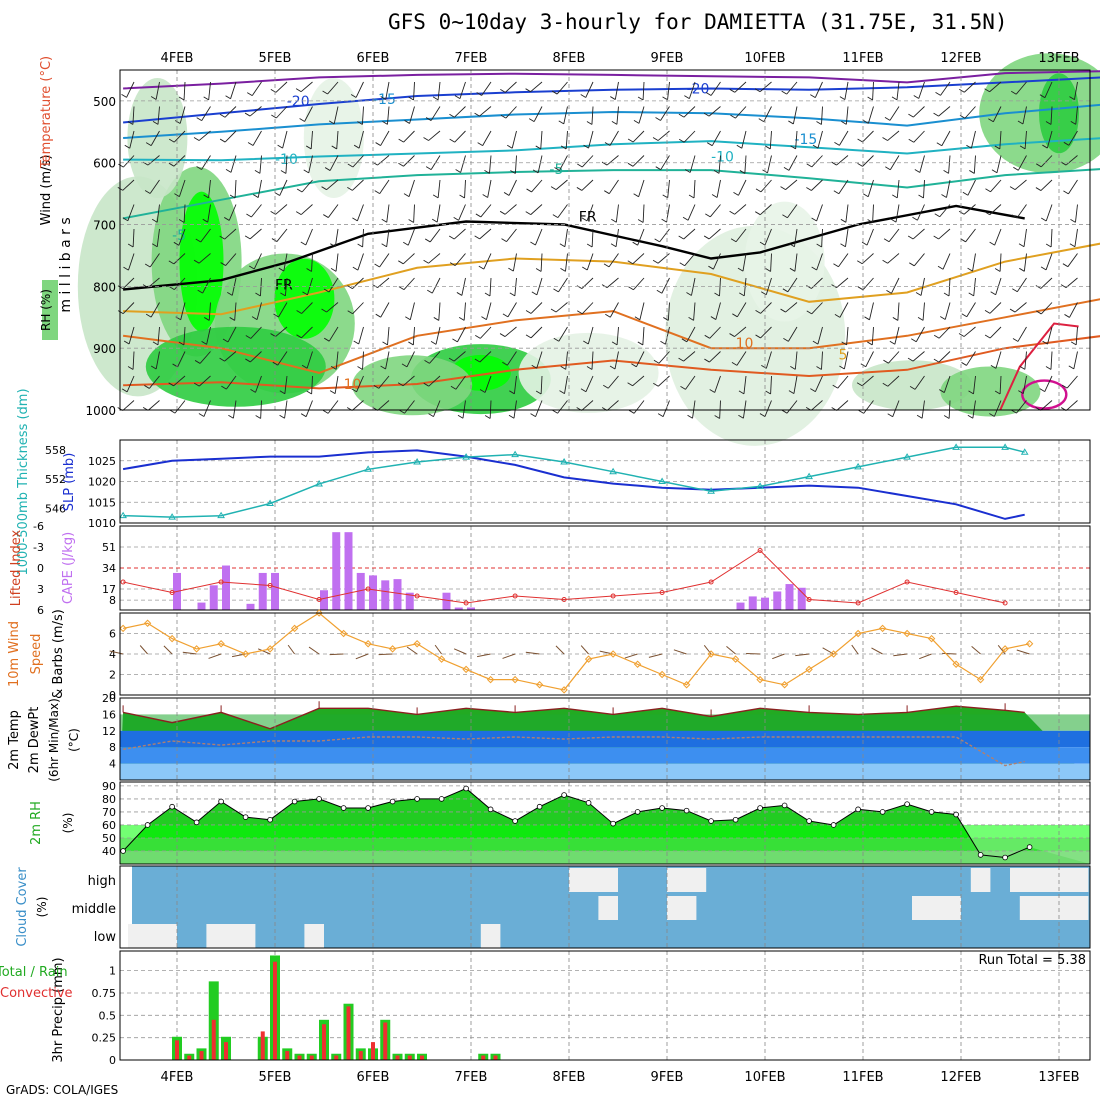 The width and height of the screenshot is (1100, 1100). I want to click on precip-convective-bar, so click(177, 1050).